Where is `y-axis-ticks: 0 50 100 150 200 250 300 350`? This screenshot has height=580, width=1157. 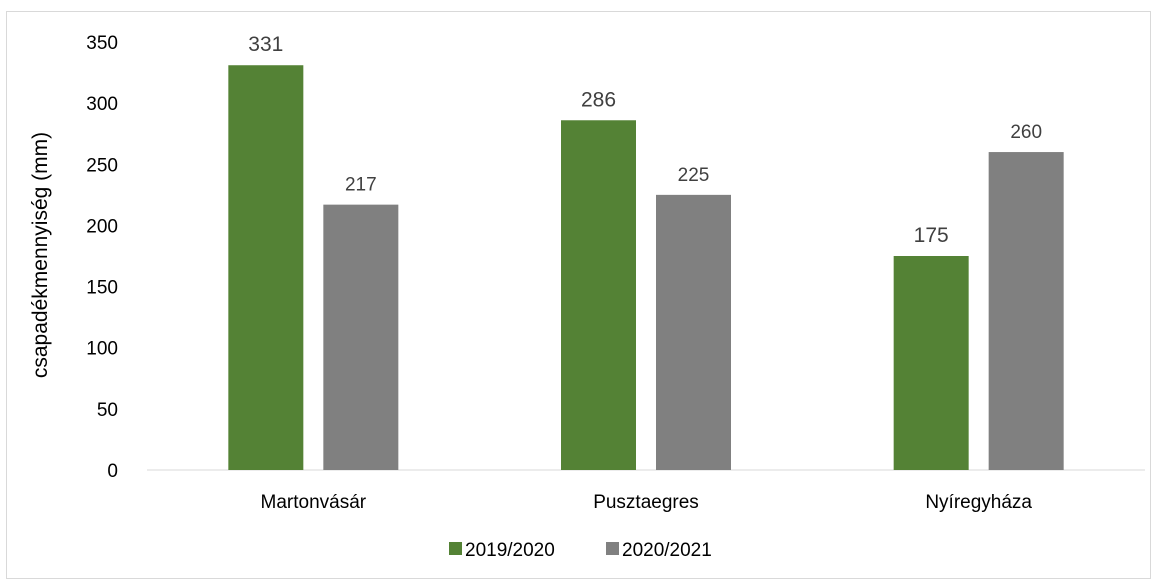
y-axis-ticks: 0 50 100 150 200 250 300 350 is located at coordinates (102, 257).